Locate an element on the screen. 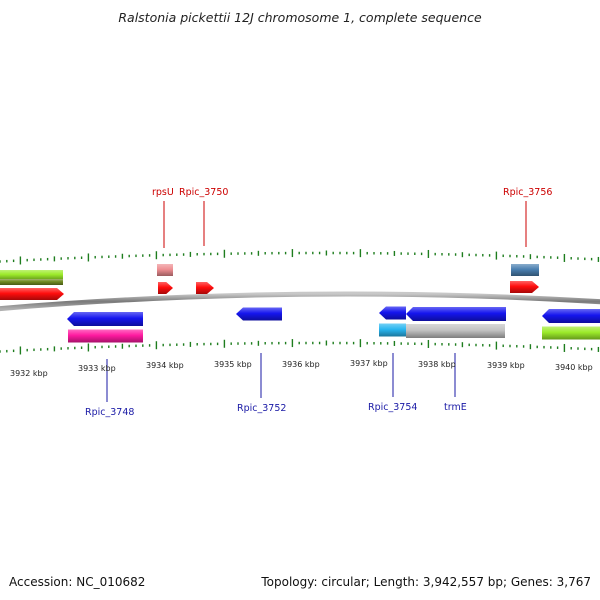  bottom-scale-ticks is located at coordinates (300, 347).